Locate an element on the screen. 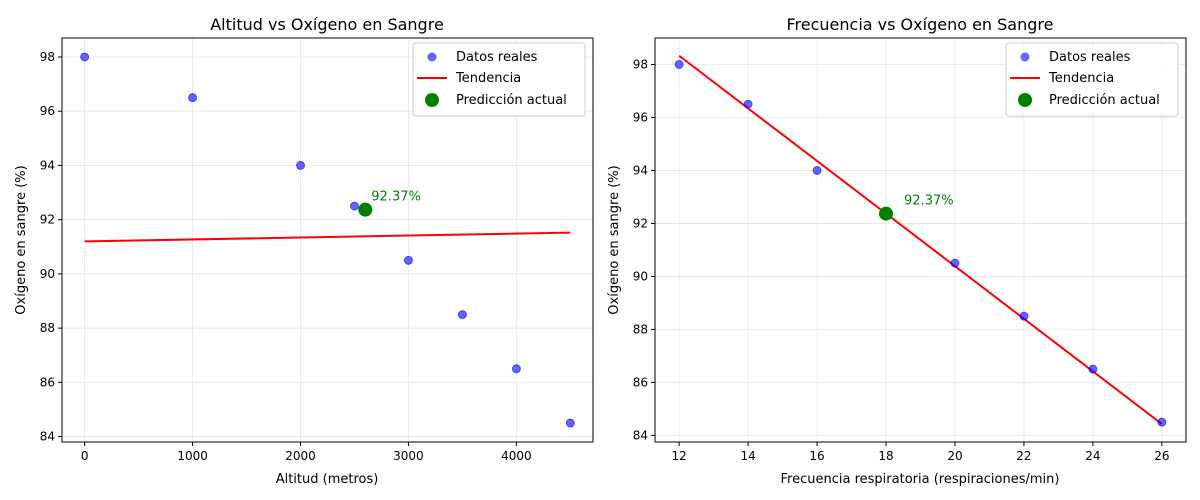 The width and height of the screenshot is (1200, 500). chart-title: Altitud vs Oxígeno en Sangre is located at coordinates (327, 24).